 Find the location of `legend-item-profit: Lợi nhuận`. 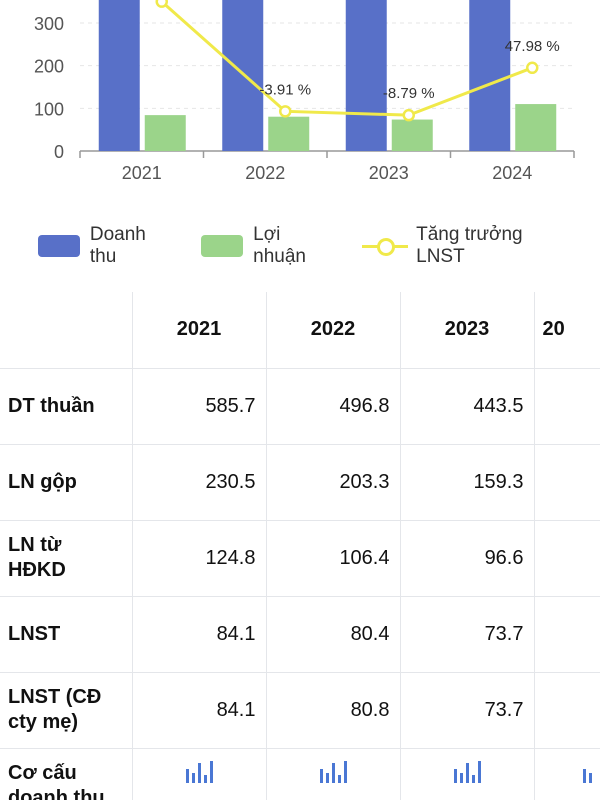

legend-item-profit: Lợi nhuận is located at coordinates (269, 246).